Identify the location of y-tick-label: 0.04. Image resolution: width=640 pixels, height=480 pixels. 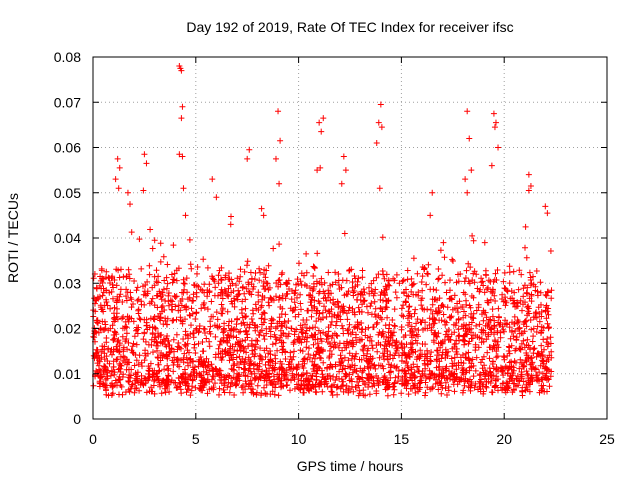
(67, 238).